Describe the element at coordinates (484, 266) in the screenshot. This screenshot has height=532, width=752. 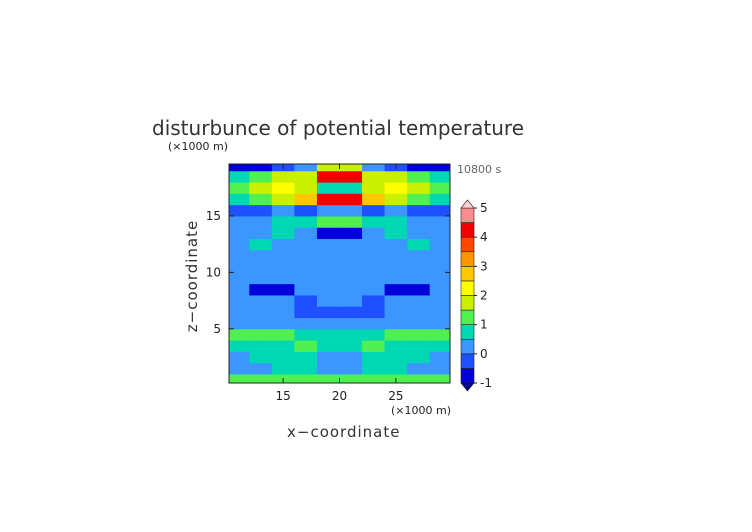
I see `colorbar-tick-label: 3` at that location.